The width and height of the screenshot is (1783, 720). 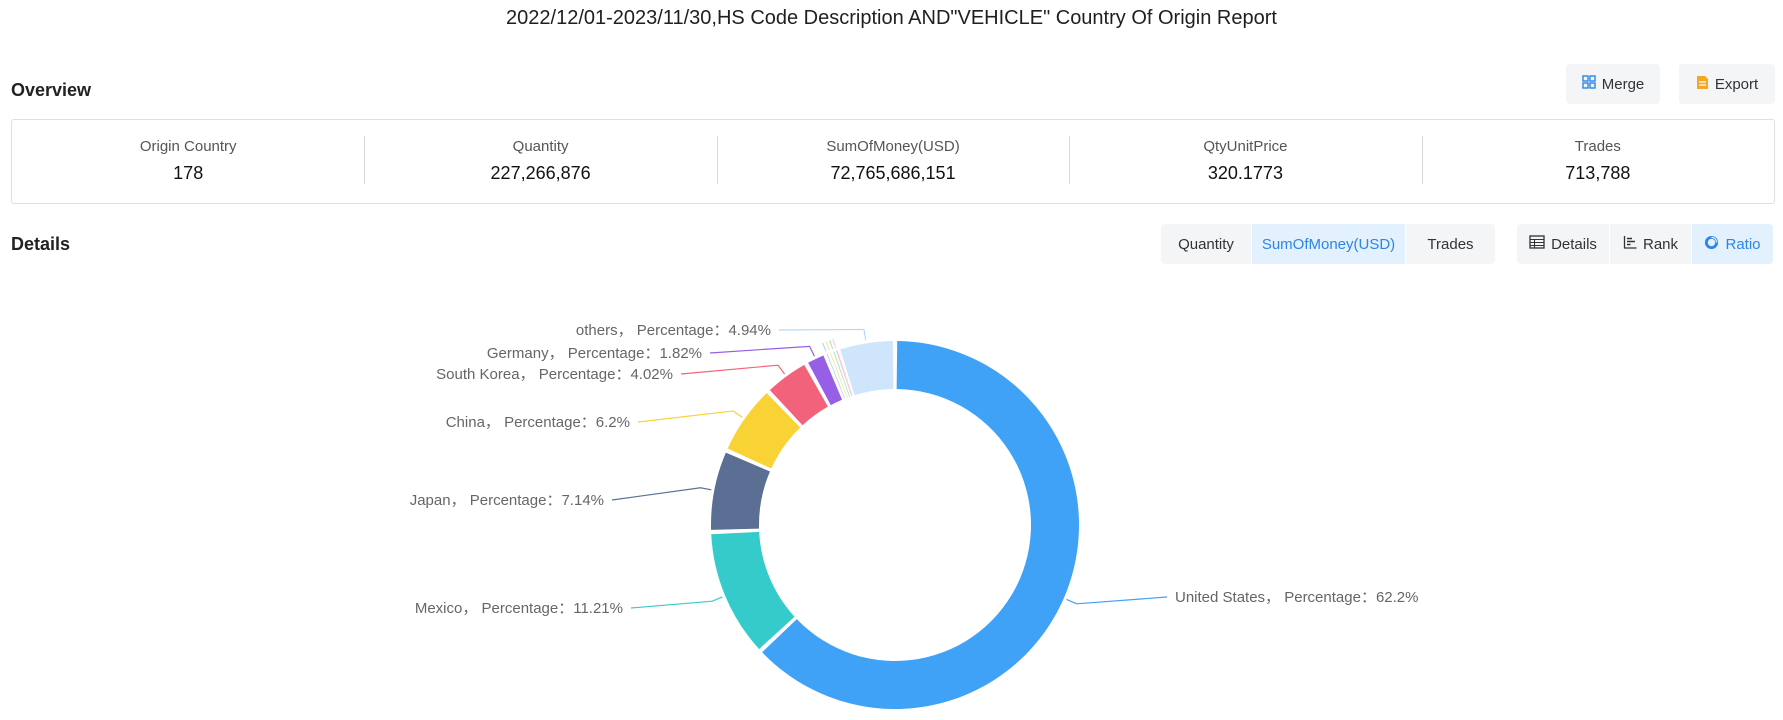 I want to click on tab-trades: Trades, so click(x=1450, y=244).